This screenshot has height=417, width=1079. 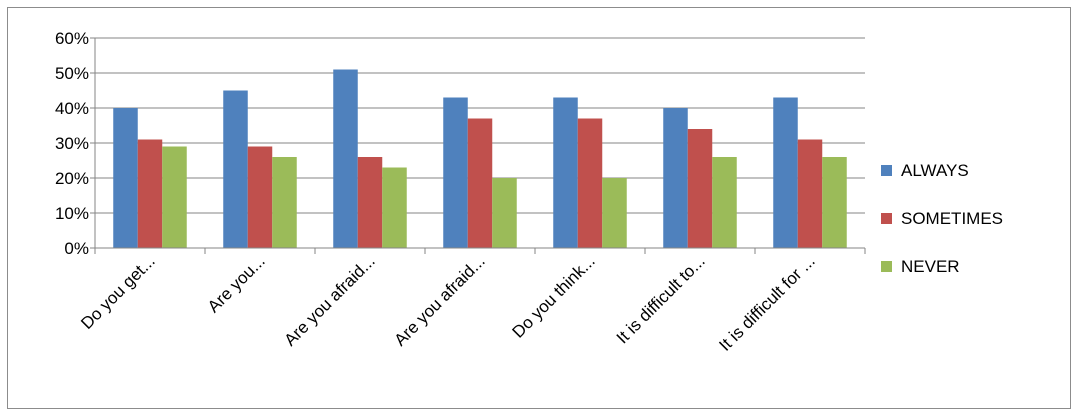 I want to click on legend-label: SOMETIMES, so click(x=952, y=218).